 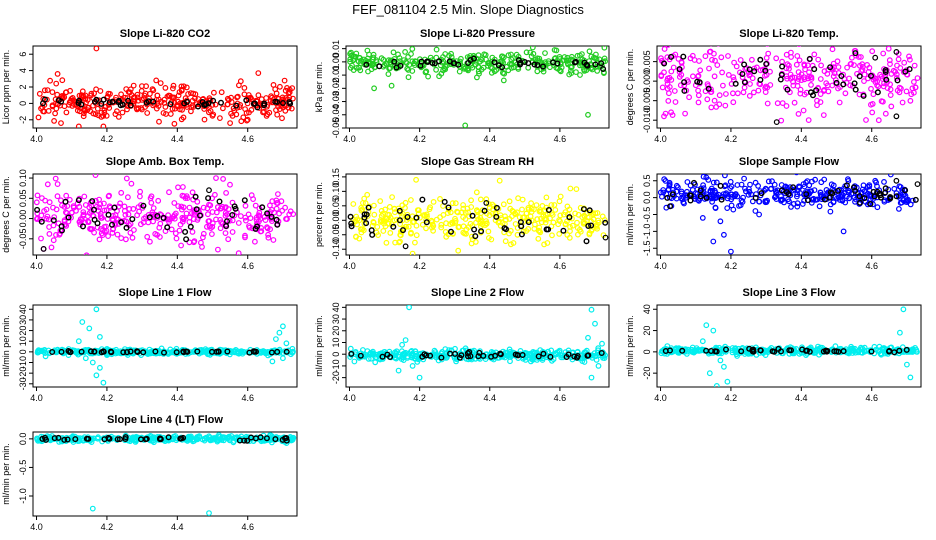 I want to click on y-tick-label: 0.00, so click(x=336, y=62).